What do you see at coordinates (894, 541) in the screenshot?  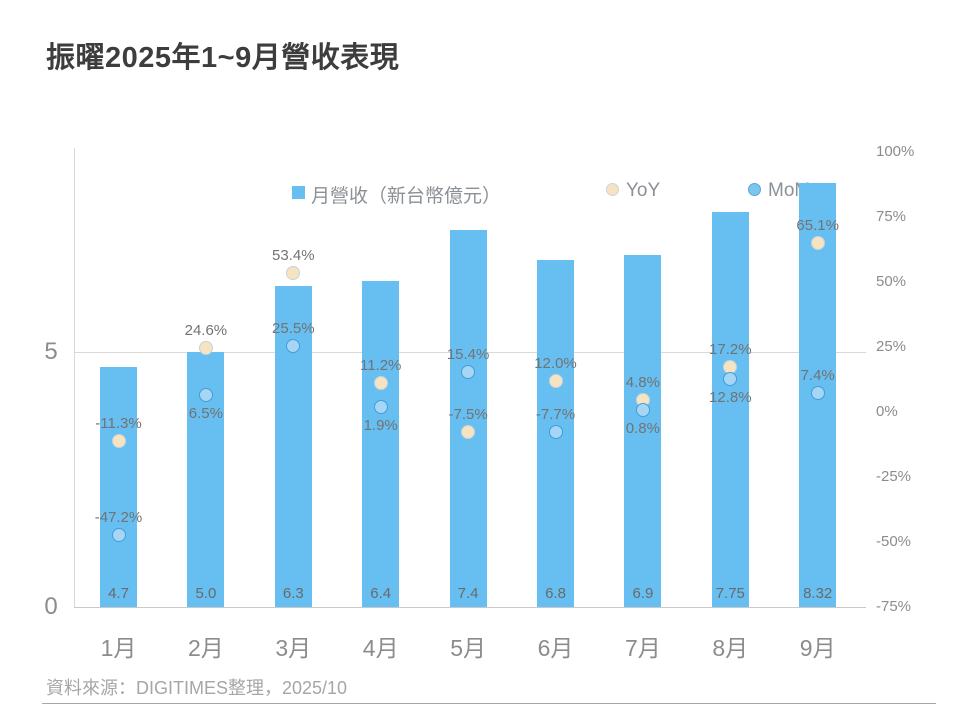 I see `y-right-tick--50%: -50%` at bounding box center [894, 541].